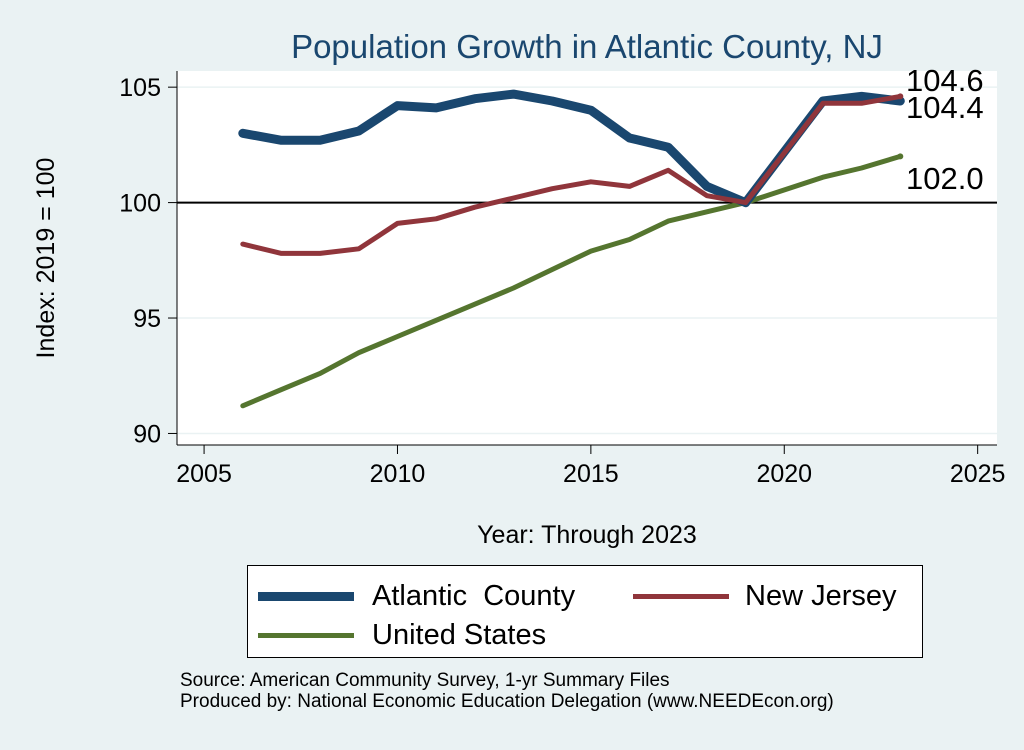 The width and height of the screenshot is (1024, 750). Describe the element at coordinates (591, 474) in the screenshot. I see `x-tick-label: 2015` at that location.